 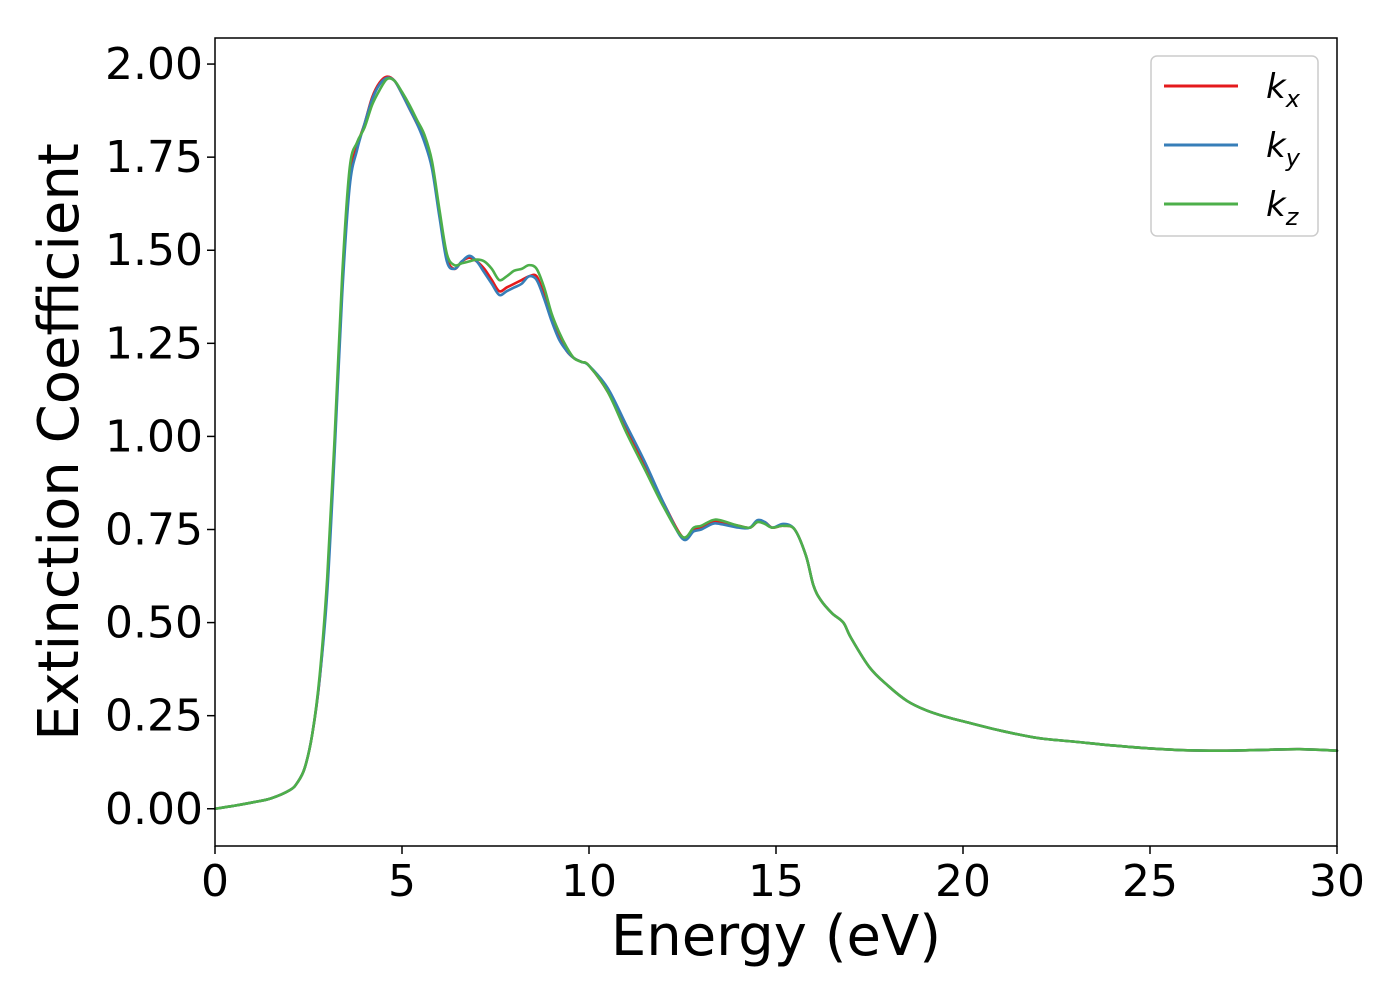 I want to click on x-tick-label: 30, so click(x=1337, y=881).